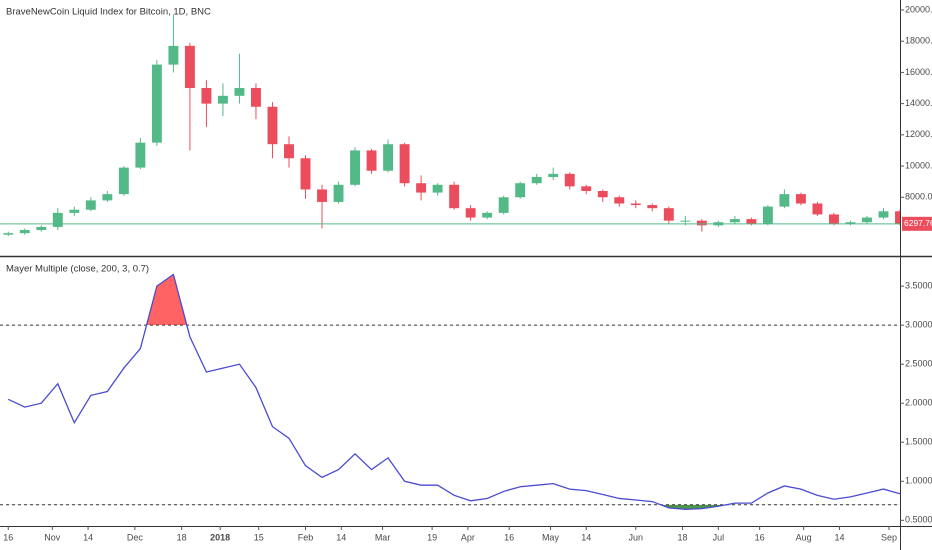 The width and height of the screenshot is (932, 550). I want to click on x-tick-label: 15, so click(259, 537).